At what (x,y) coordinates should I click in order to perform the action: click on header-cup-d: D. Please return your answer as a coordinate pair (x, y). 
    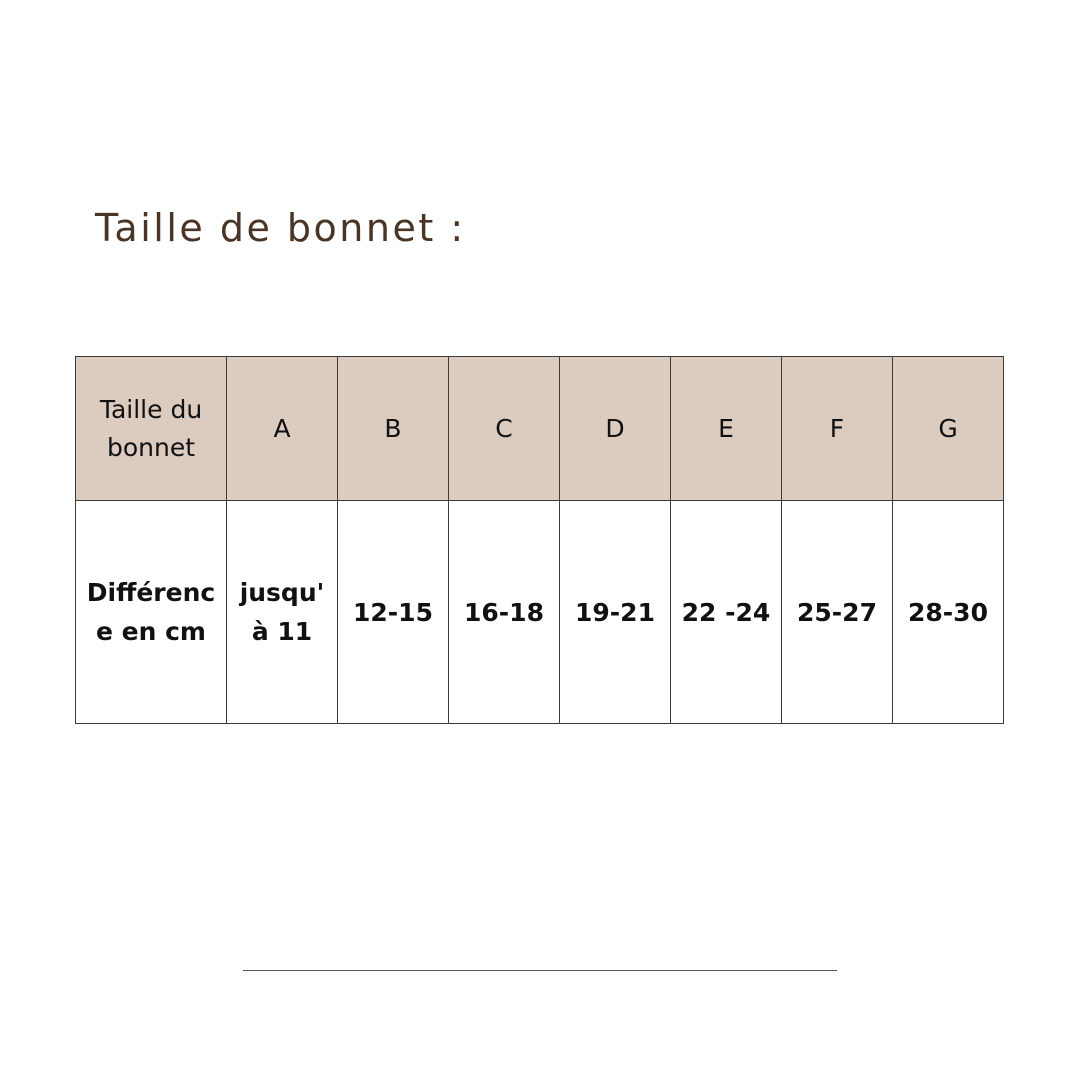
    Looking at the image, I should click on (615, 428).